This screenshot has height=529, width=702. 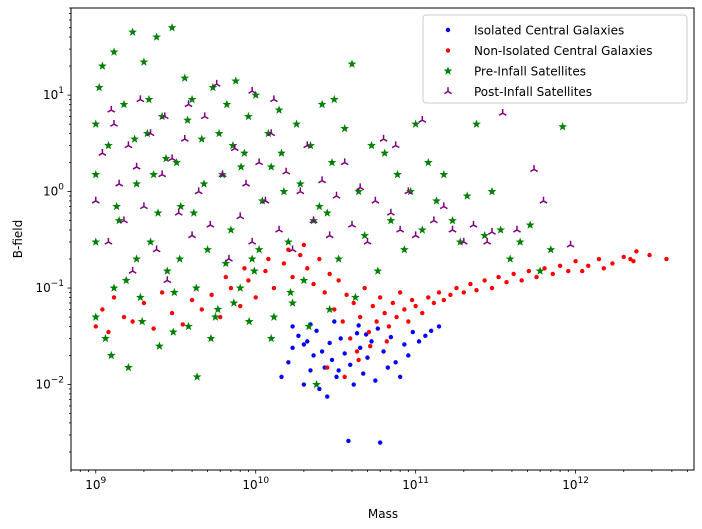 What do you see at coordinates (383, 514) in the screenshot?
I see `x-axis-label: Mass` at bounding box center [383, 514].